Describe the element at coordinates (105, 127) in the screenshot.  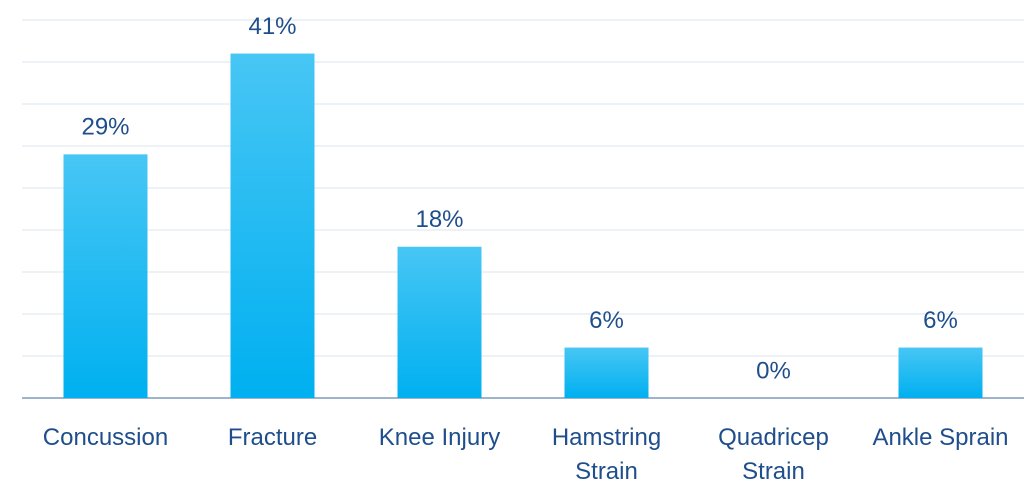
I see `data-label: 29%` at that location.